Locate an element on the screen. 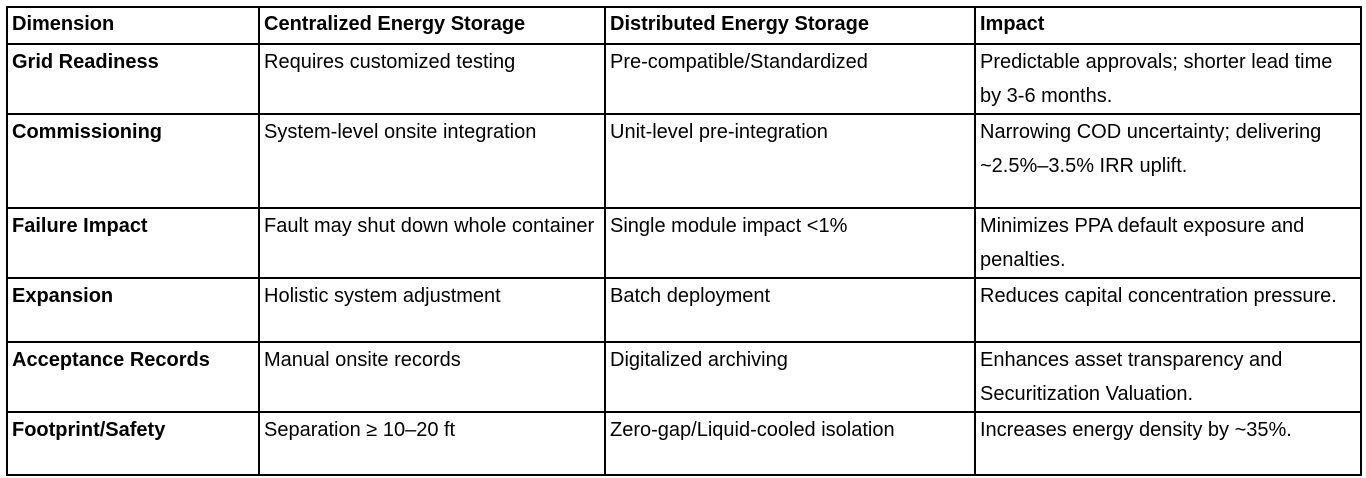 The height and width of the screenshot is (478, 1366). row-label: Footprint/Safety is located at coordinates (133, 443).